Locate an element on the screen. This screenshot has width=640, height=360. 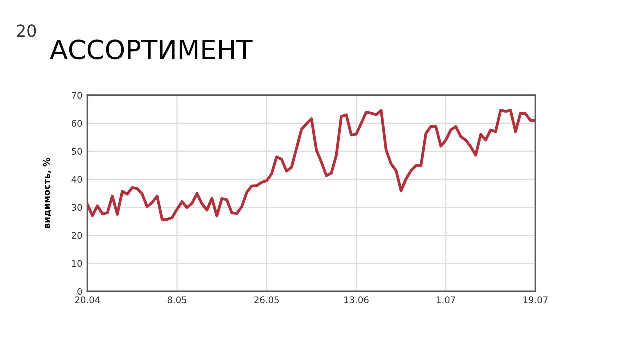
x-tick-label: 19.07 is located at coordinates (536, 300).